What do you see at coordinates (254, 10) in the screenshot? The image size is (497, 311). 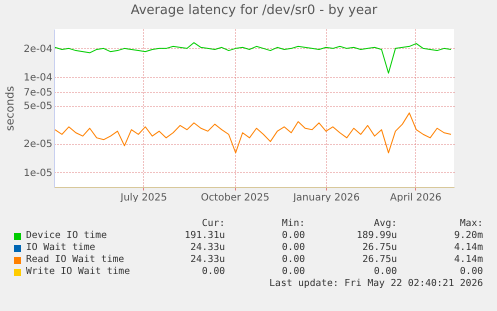 I see `chart-title: Average latency for /dev/sr0 - by year` at bounding box center [254, 10].